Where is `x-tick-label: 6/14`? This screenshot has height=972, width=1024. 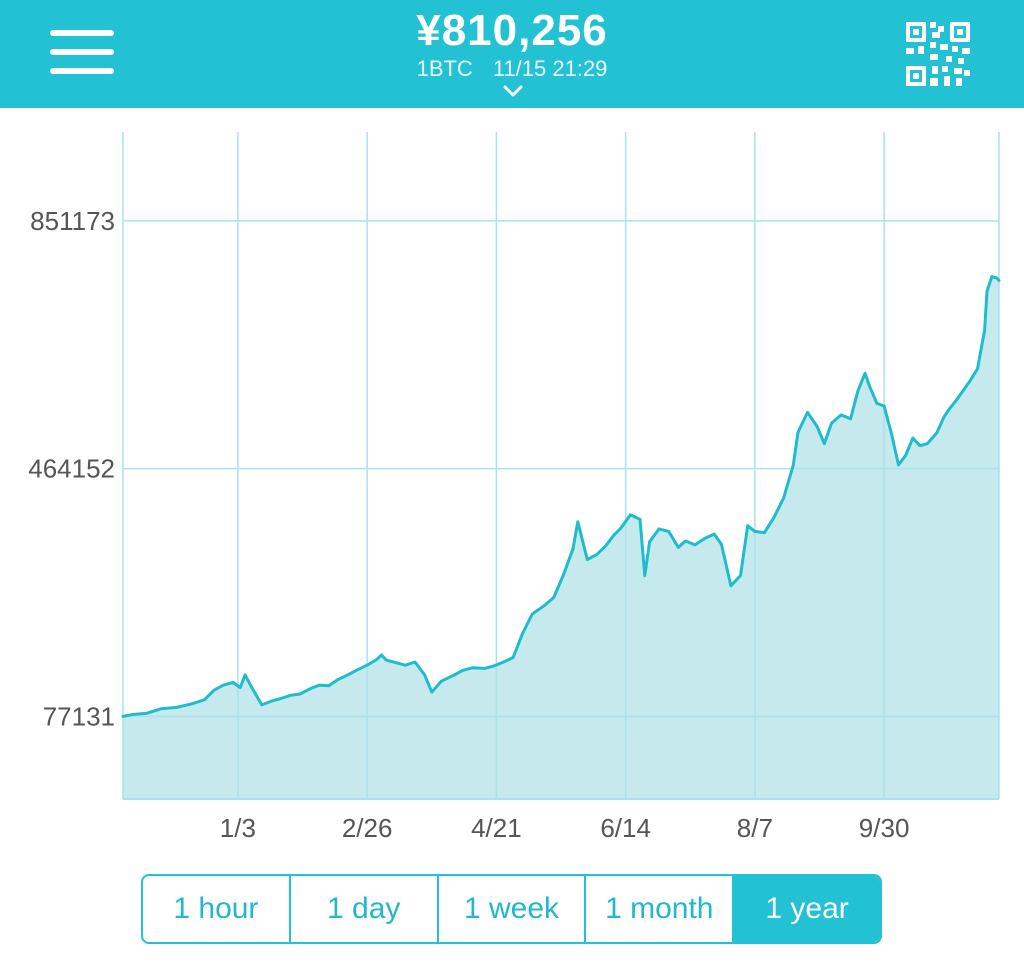
x-tick-label: 6/14 is located at coordinates (625, 828).